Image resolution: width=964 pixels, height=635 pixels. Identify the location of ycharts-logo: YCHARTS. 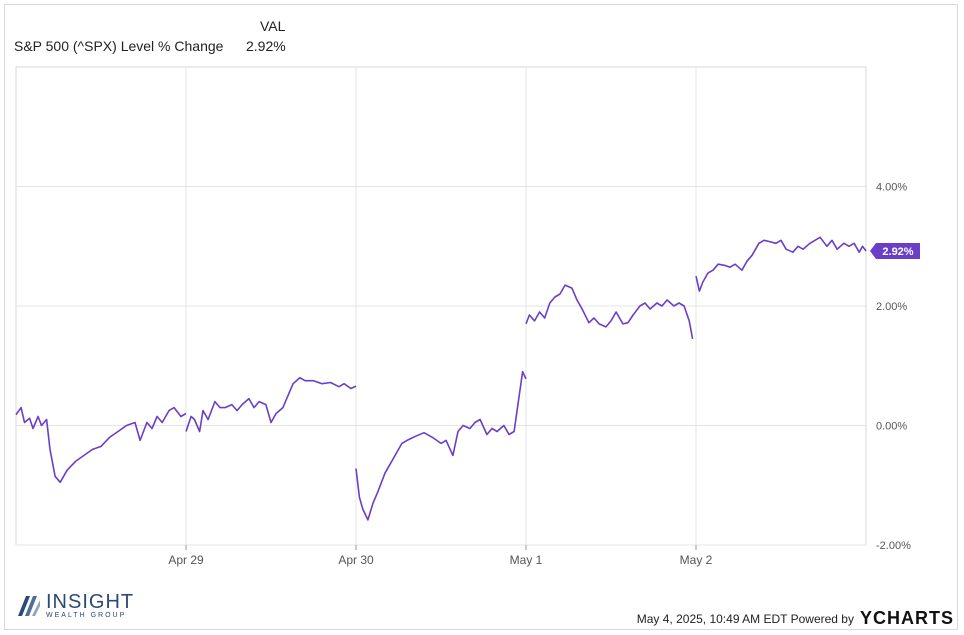
(906, 618).